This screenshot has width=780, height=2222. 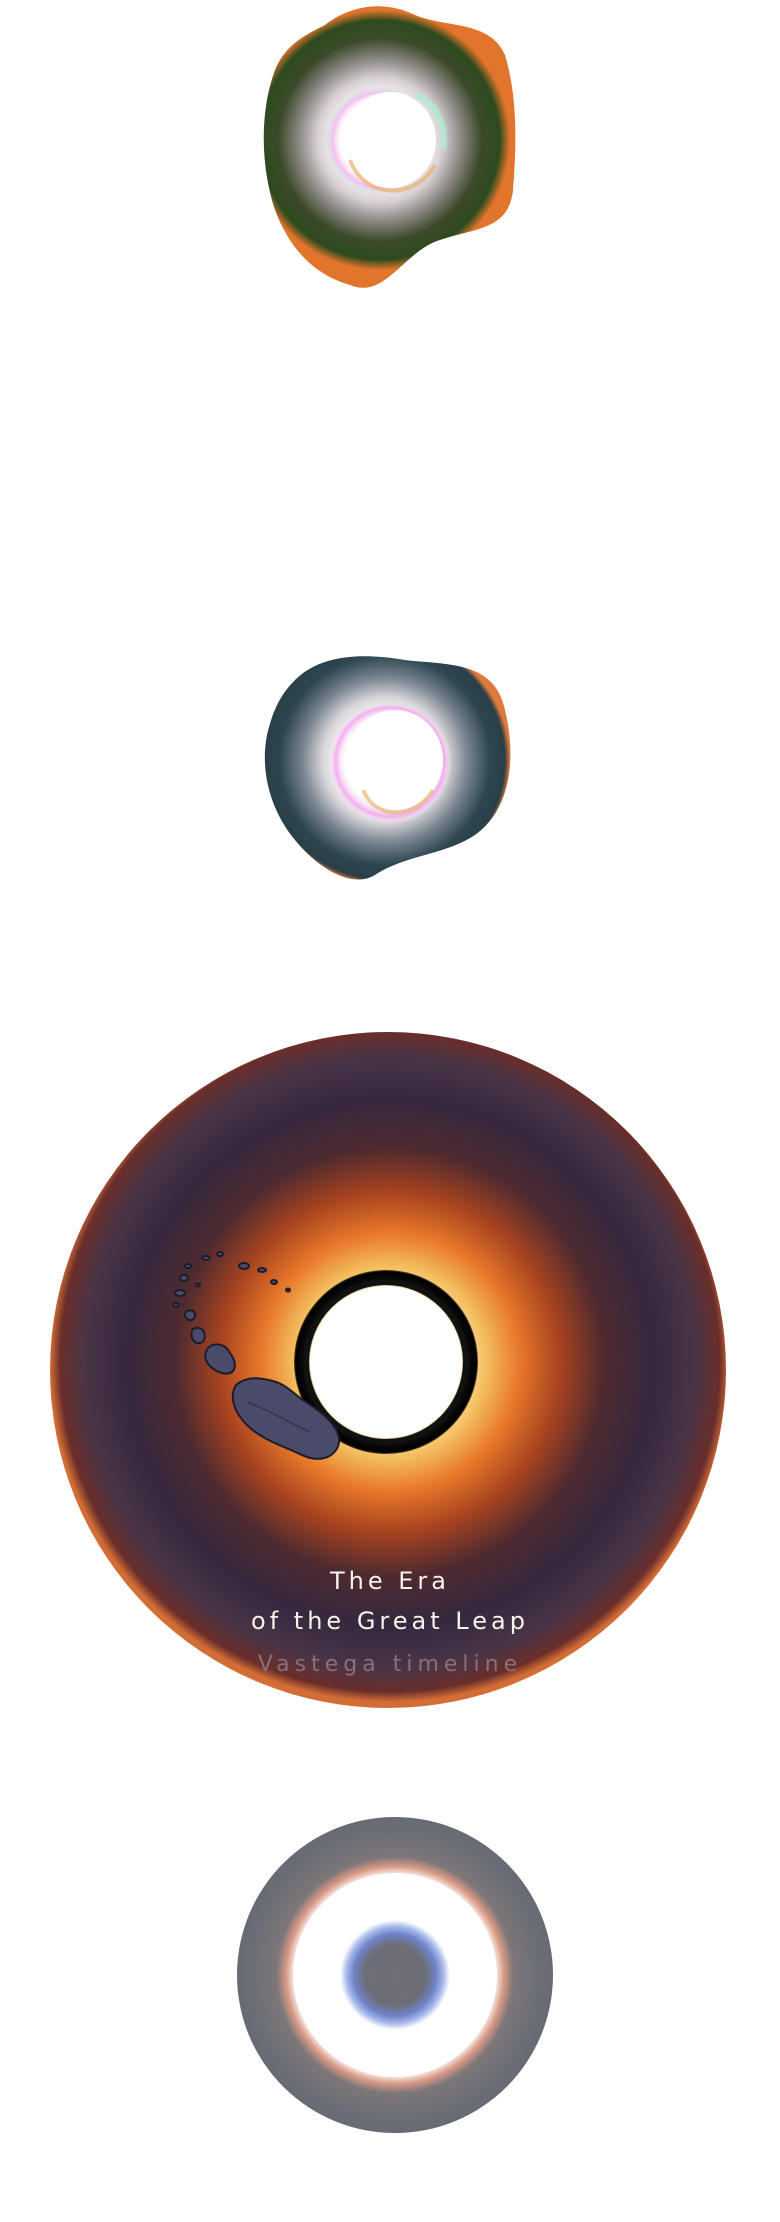 What do you see at coordinates (256, 1355) in the screenshot?
I see `asteroid-icon` at bounding box center [256, 1355].